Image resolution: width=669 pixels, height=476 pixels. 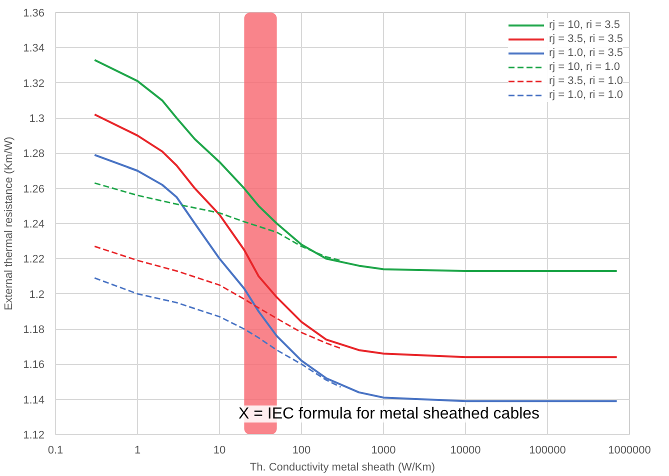 I want to click on y-tick-label: 1.34, so click(x=34, y=48).